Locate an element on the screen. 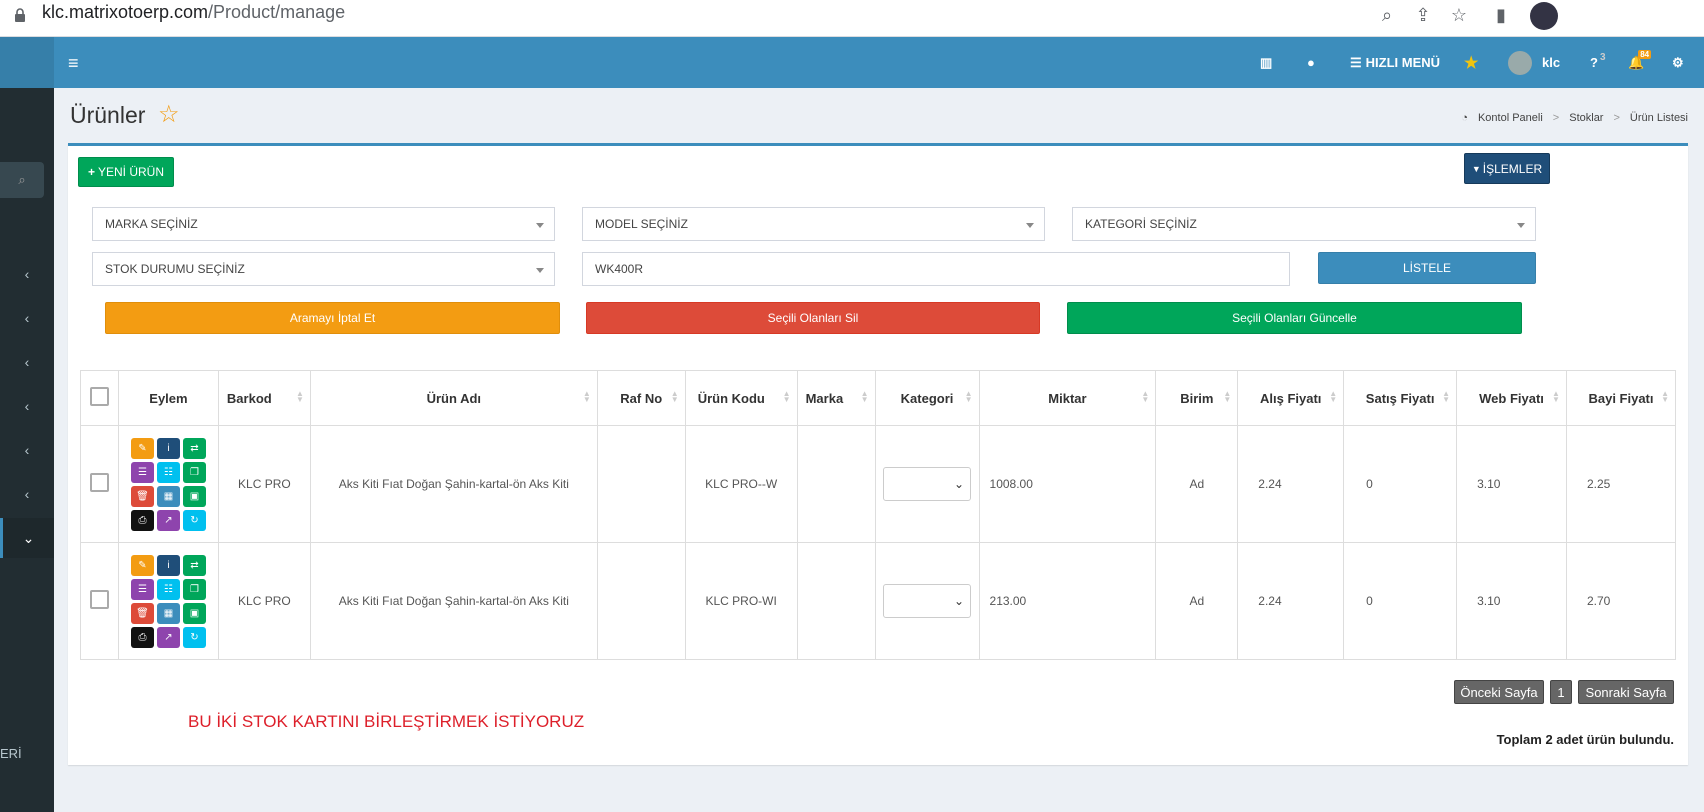 This screenshot has height=812, width=1704. prev-page-button: Önceki Sayfa is located at coordinates (1499, 692).